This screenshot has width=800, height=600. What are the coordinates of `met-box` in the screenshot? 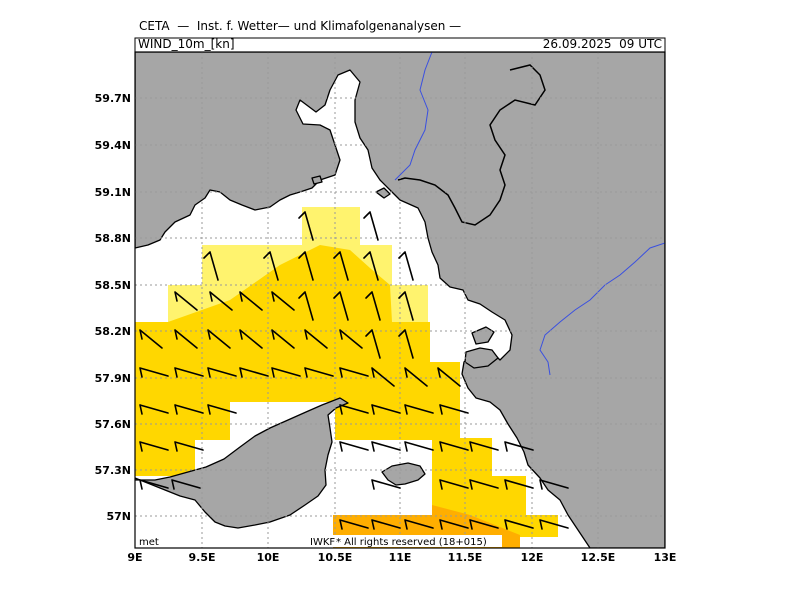 It's located at (157, 541).